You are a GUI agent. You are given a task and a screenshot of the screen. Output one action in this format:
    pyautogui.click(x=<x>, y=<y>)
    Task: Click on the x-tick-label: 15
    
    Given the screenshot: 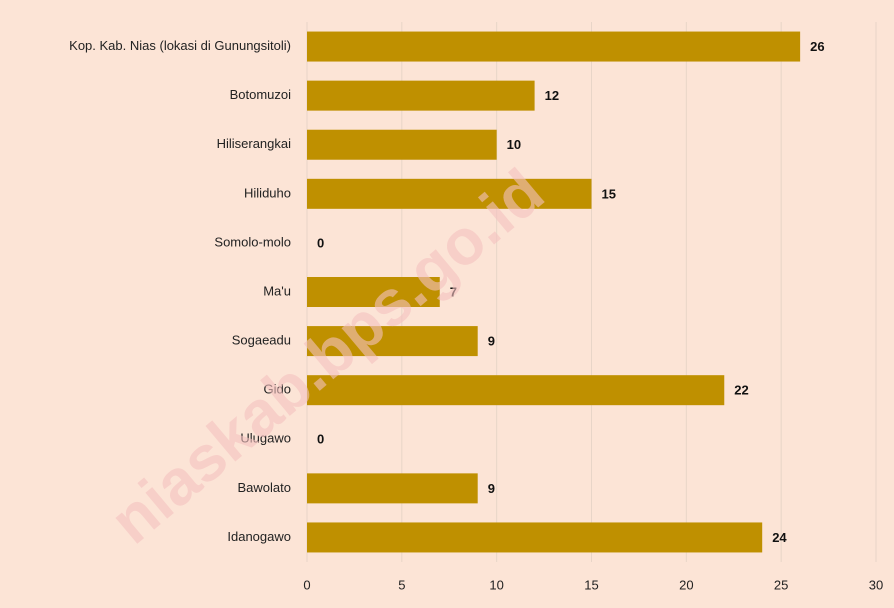 What is the action you would take?
    pyautogui.click(x=591, y=584)
    